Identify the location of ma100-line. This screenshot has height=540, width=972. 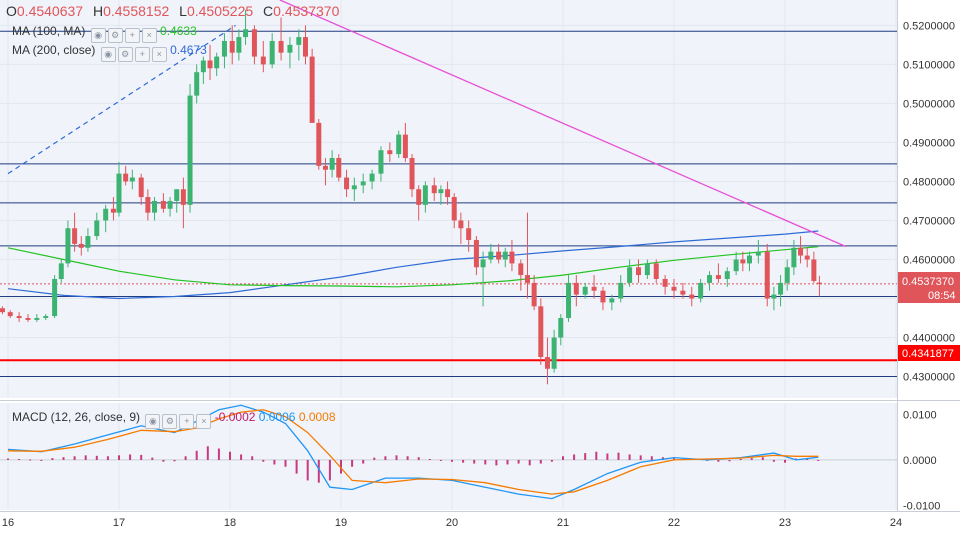
(413, 267).